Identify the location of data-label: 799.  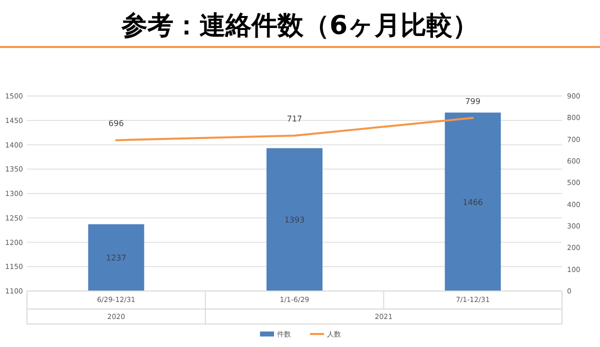
(472, 101).